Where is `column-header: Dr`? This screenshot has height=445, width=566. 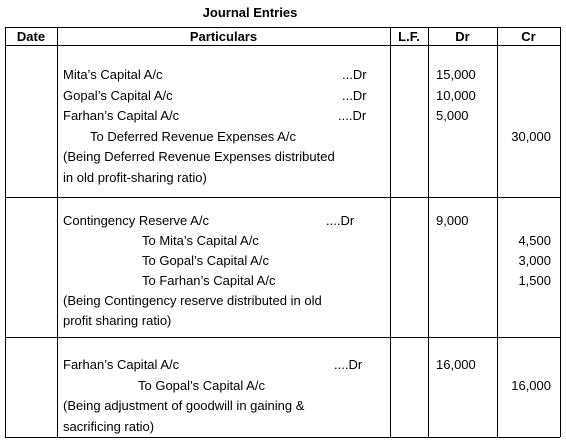
column-header: Dr is located at coordinates (462, 36).